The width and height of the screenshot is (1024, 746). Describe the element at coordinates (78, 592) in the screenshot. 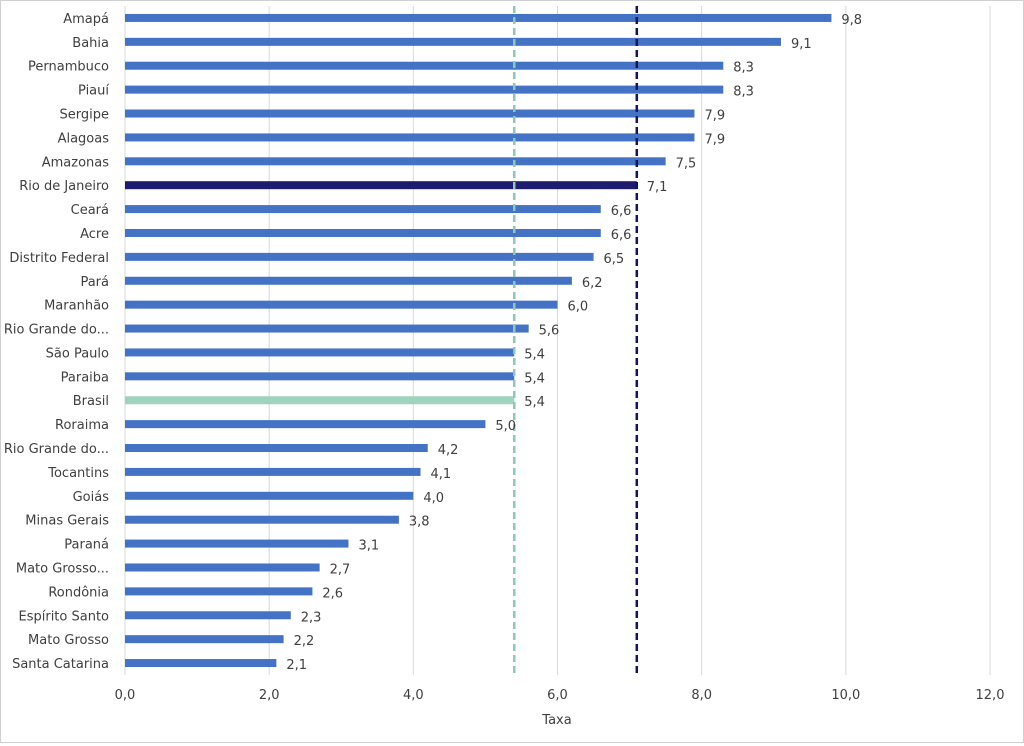

I see `category-label: Rondônia` at that location.